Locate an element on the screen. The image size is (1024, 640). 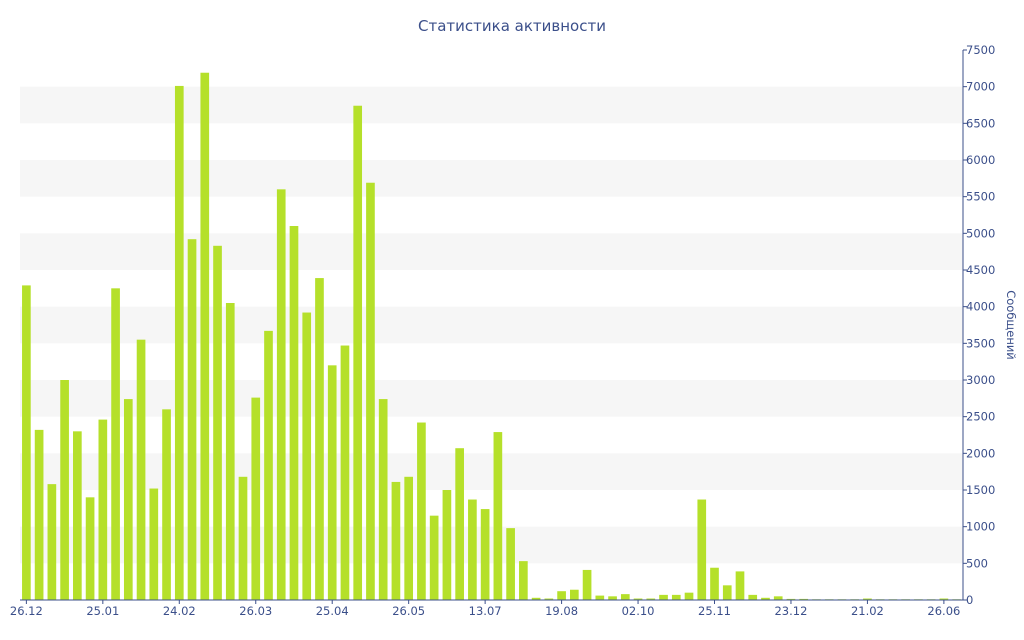
y-tick-label: 1500 is located at coordinates (980, 490).